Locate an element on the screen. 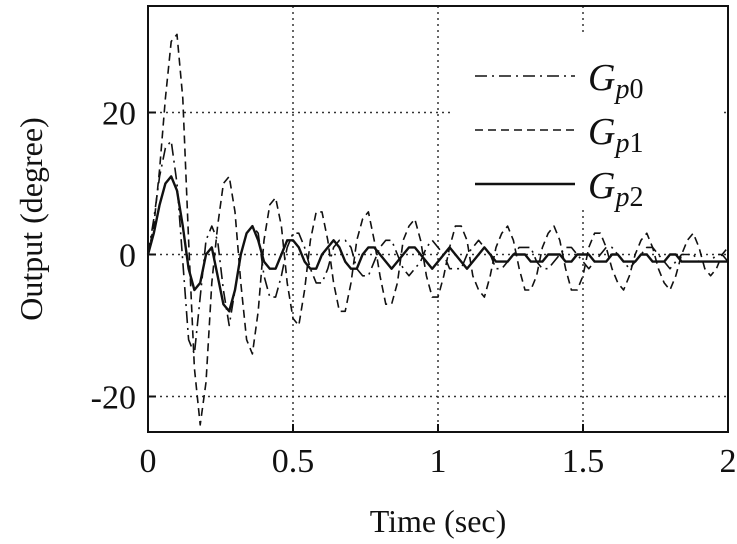 The height and width of the screenshot is (544, 737). legend-label: Gp0 is located at coordinates (615, 81).